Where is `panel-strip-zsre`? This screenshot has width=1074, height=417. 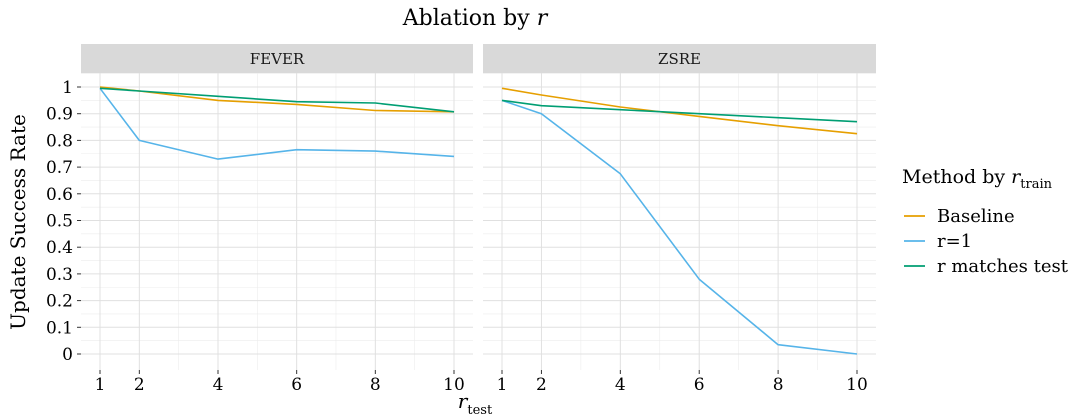 panel-strip-zsre is located at coordinates (679, 58).